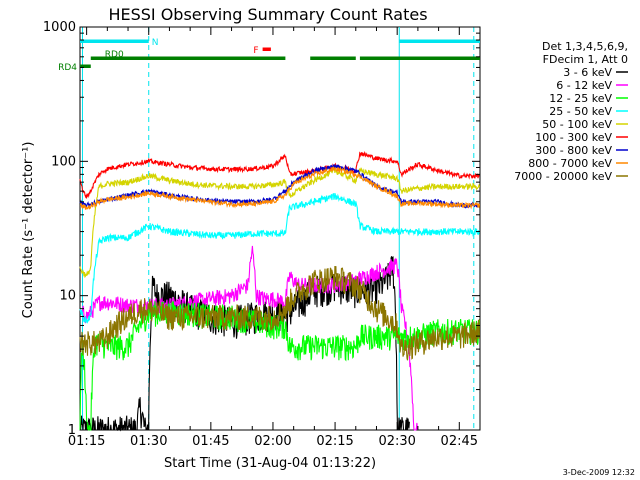 The height and width of the screenshot is (480, 640). Describe the element at coordinates (563, 176) in the screenshot. I see `legend-label-8: 7000 - 20000 keV` at that location.